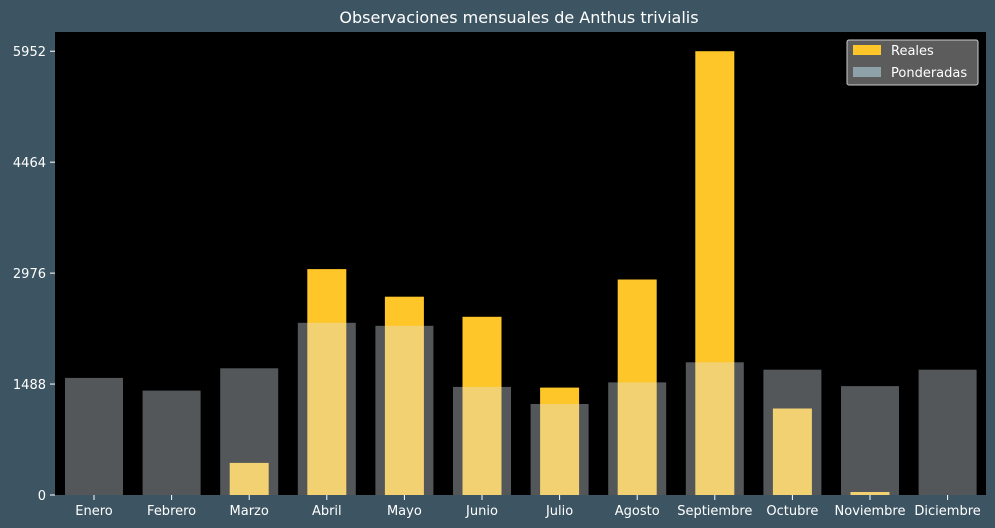 The image size is (995, 528). Describe the element at coordinates (404, 395) in the screenshot. I see `bar-reales-mayo` at that location.